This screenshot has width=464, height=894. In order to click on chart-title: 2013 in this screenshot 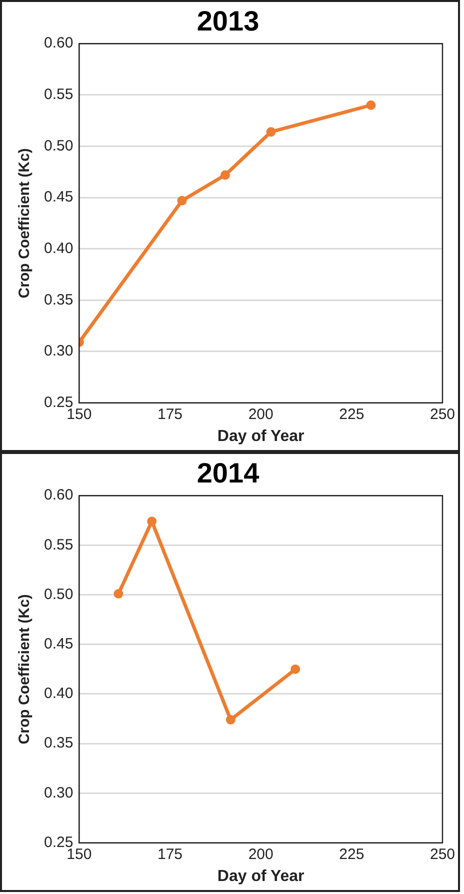, I will do `click(228, 21)`.